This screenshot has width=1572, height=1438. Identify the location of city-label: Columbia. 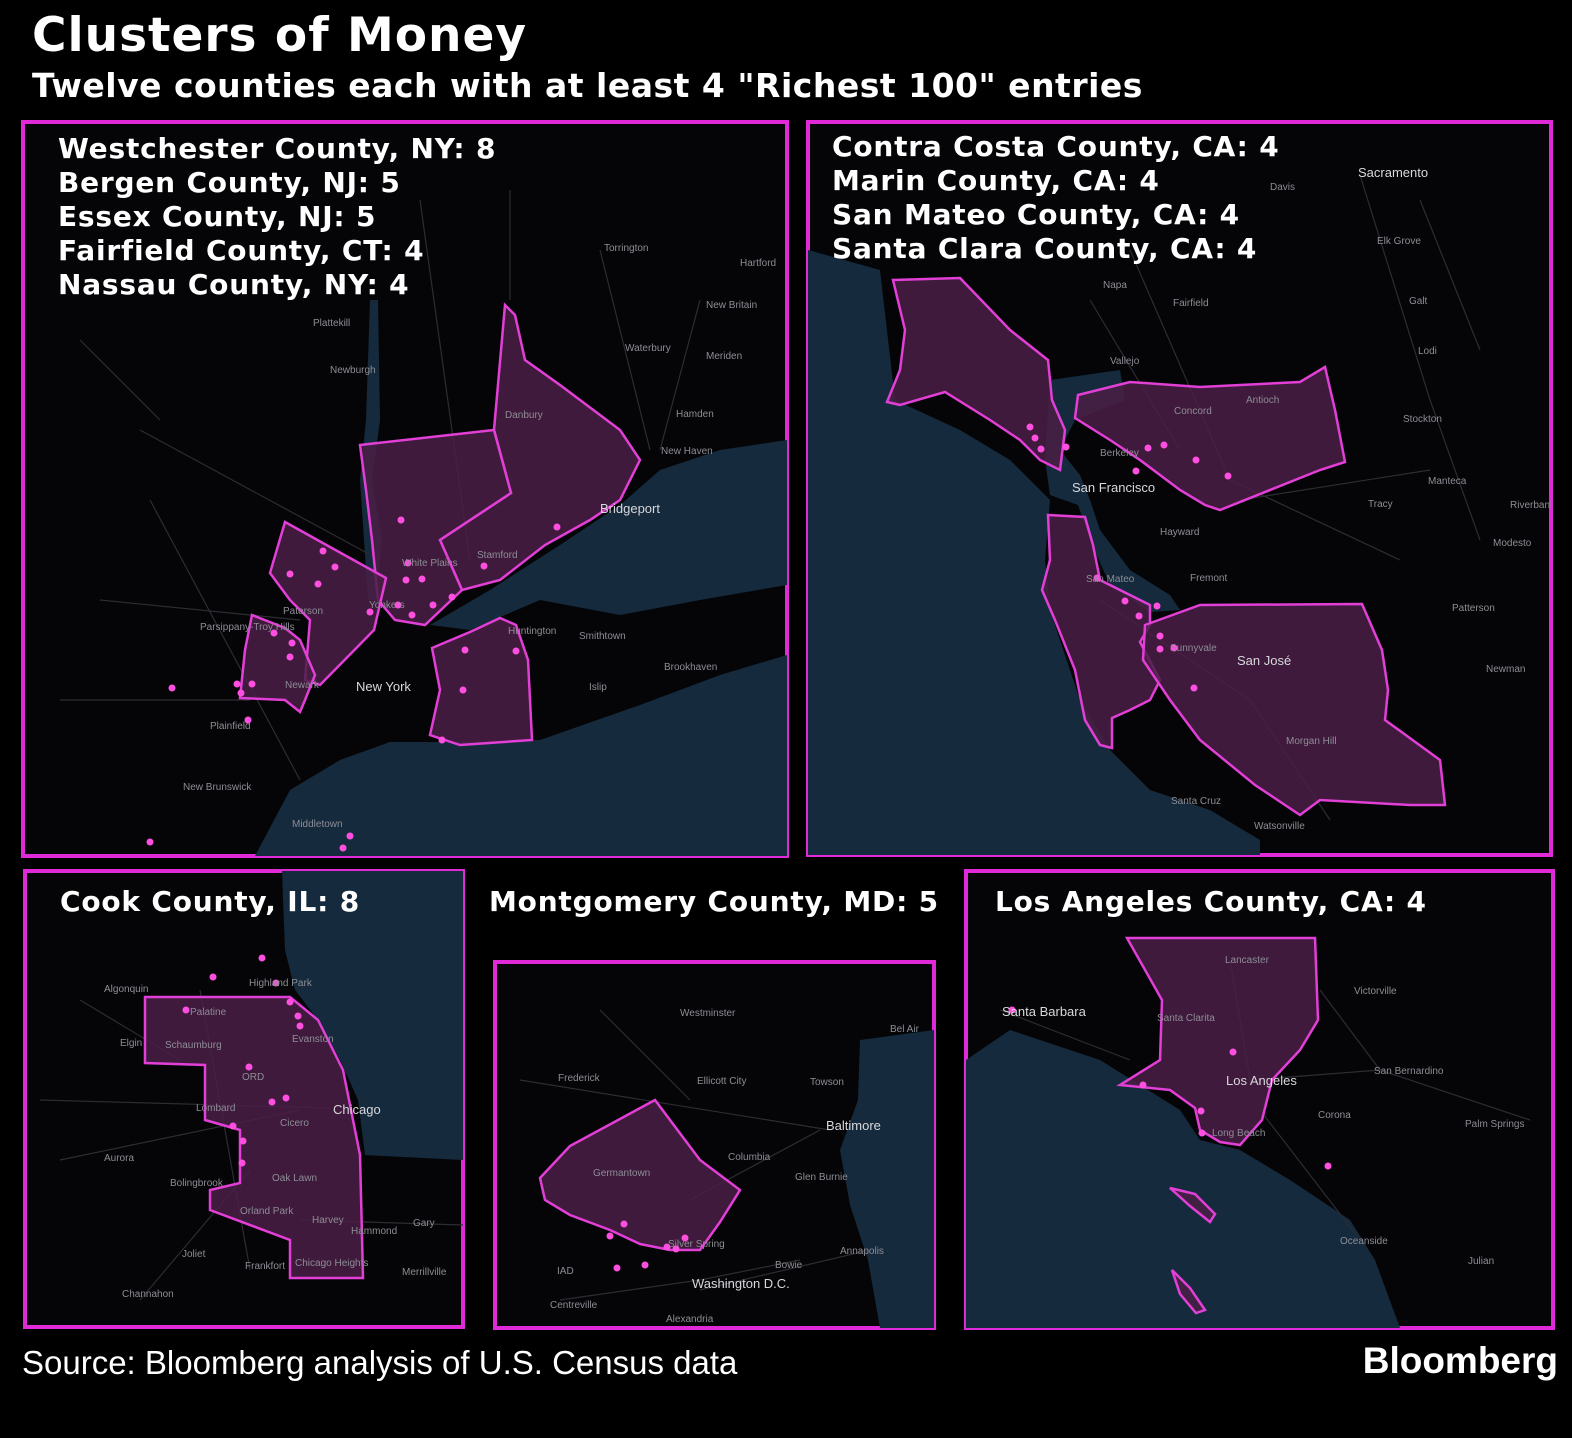
(749, 1157).